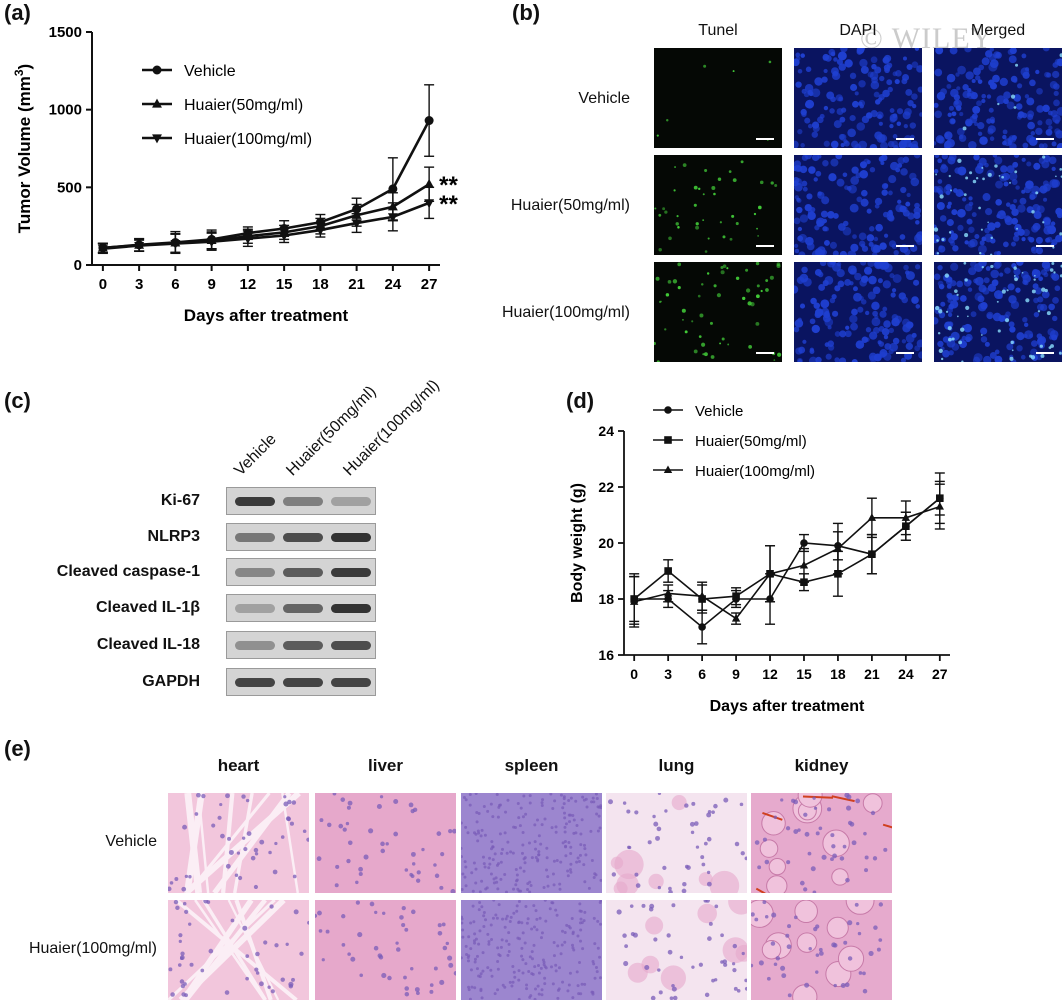 The width and height of the screenshot is (1064, 1008). I want to click on x-tick-label: 21, so click(356, 284).